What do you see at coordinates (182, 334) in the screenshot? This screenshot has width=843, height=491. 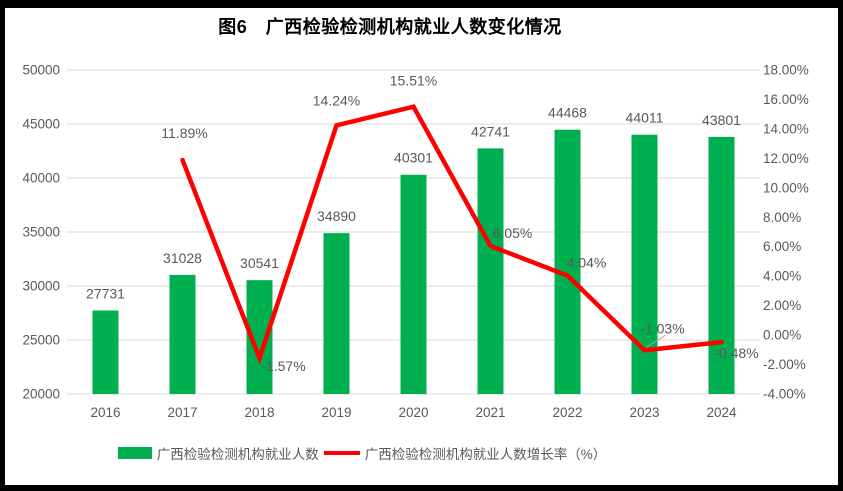 I see `bar-2017` at bounding box center [182, 334].